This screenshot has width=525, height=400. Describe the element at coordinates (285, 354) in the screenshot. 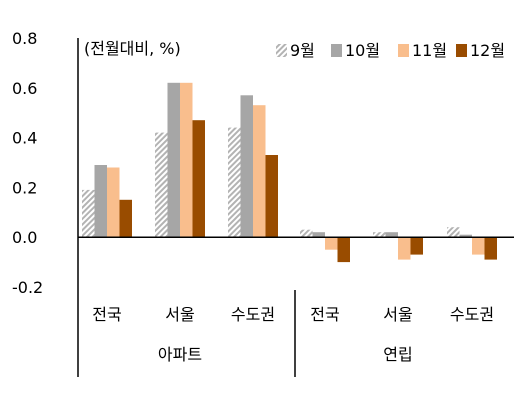

I see `group-labels: 아파트 연립` at that location.